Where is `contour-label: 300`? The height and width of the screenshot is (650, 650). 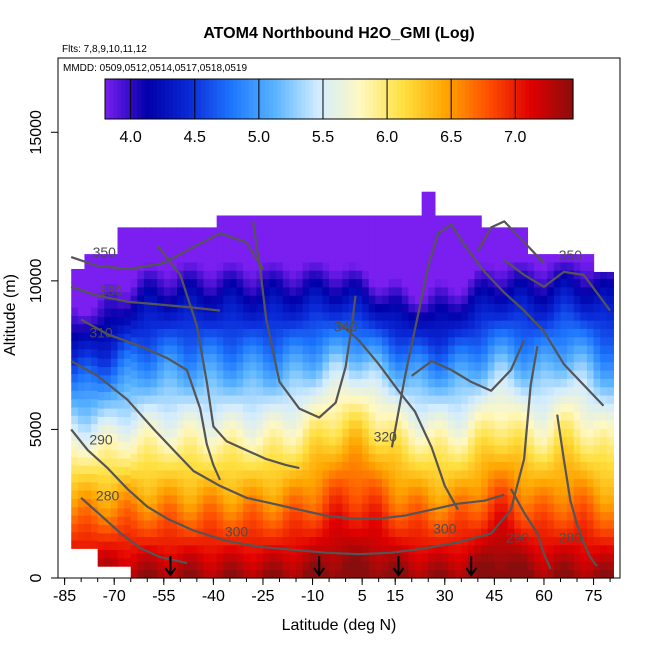 contour-label: 300 is located at coordinates (445, 528).